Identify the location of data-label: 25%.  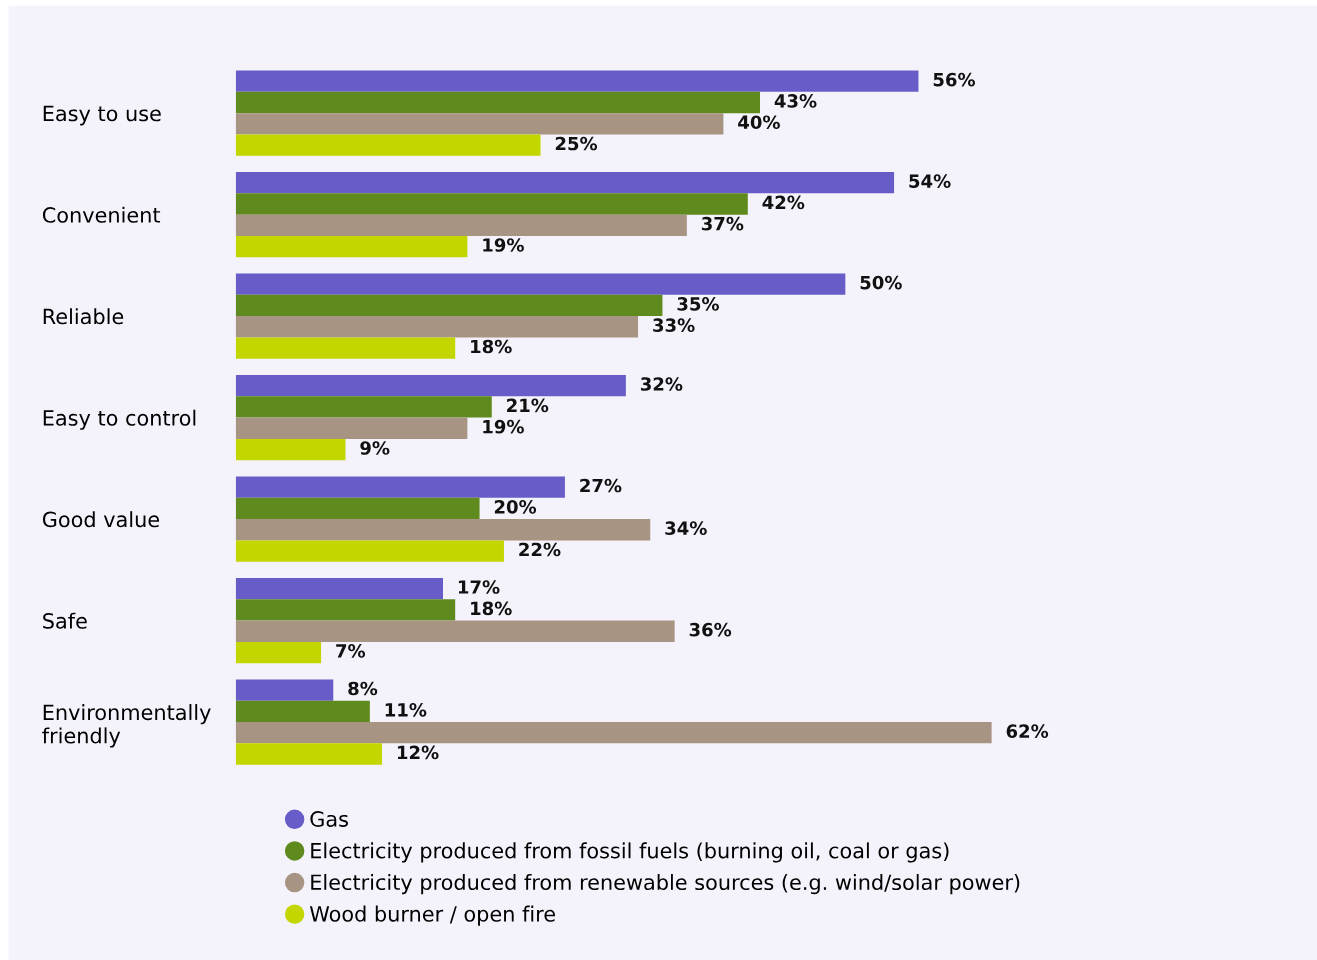
(576, 143).